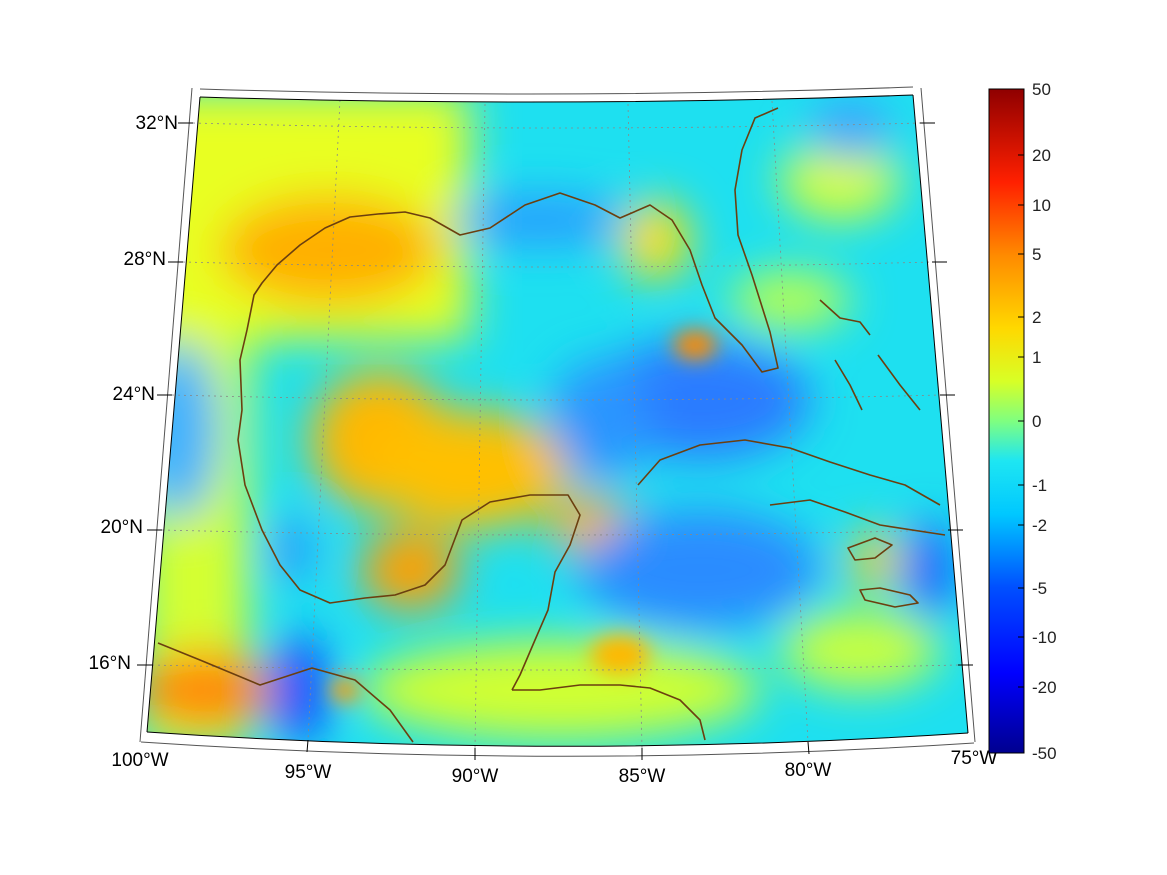  What do you see at coordinates (1036, 254) in the screenshot?
I see `colorbar-label: 5` at bounding box center [1036, 254].